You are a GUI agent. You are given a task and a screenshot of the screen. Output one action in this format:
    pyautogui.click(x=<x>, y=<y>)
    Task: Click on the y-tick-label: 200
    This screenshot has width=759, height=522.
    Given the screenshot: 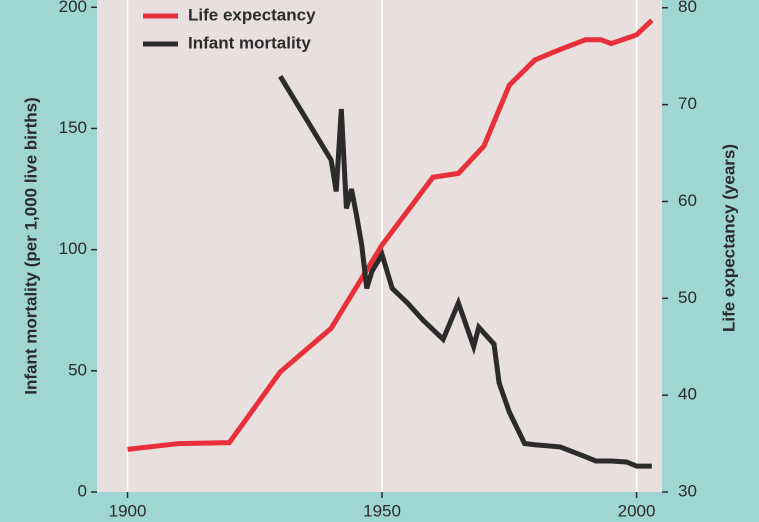 What is the action you would take?
    pyautogui.click(x=73, y=8)
    